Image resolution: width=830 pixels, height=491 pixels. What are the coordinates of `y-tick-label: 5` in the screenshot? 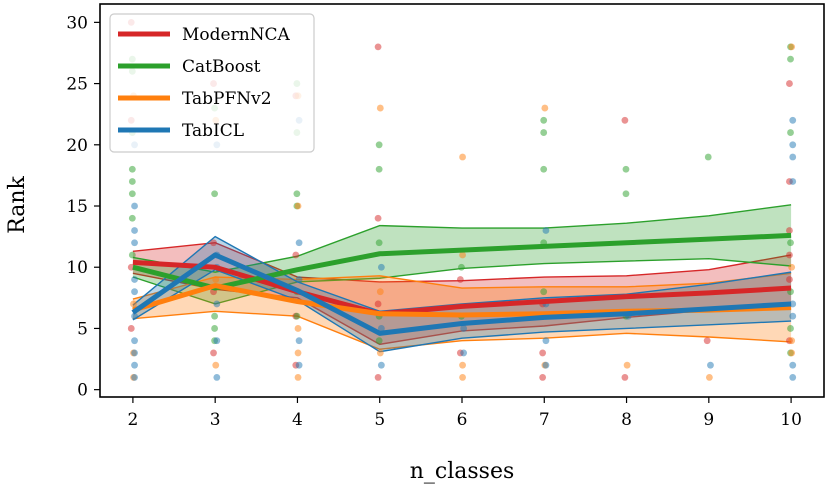 It's located at (82, 329).